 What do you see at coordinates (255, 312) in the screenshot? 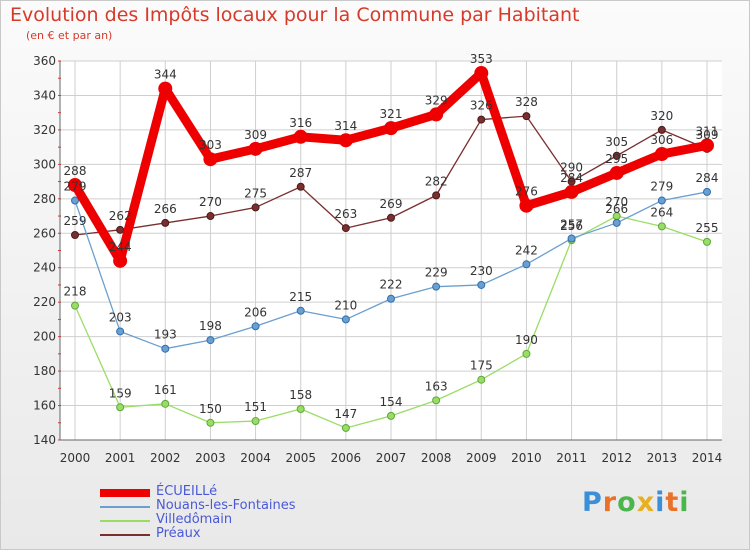
I see `data-label: 206` at bounding box center [255, 312].